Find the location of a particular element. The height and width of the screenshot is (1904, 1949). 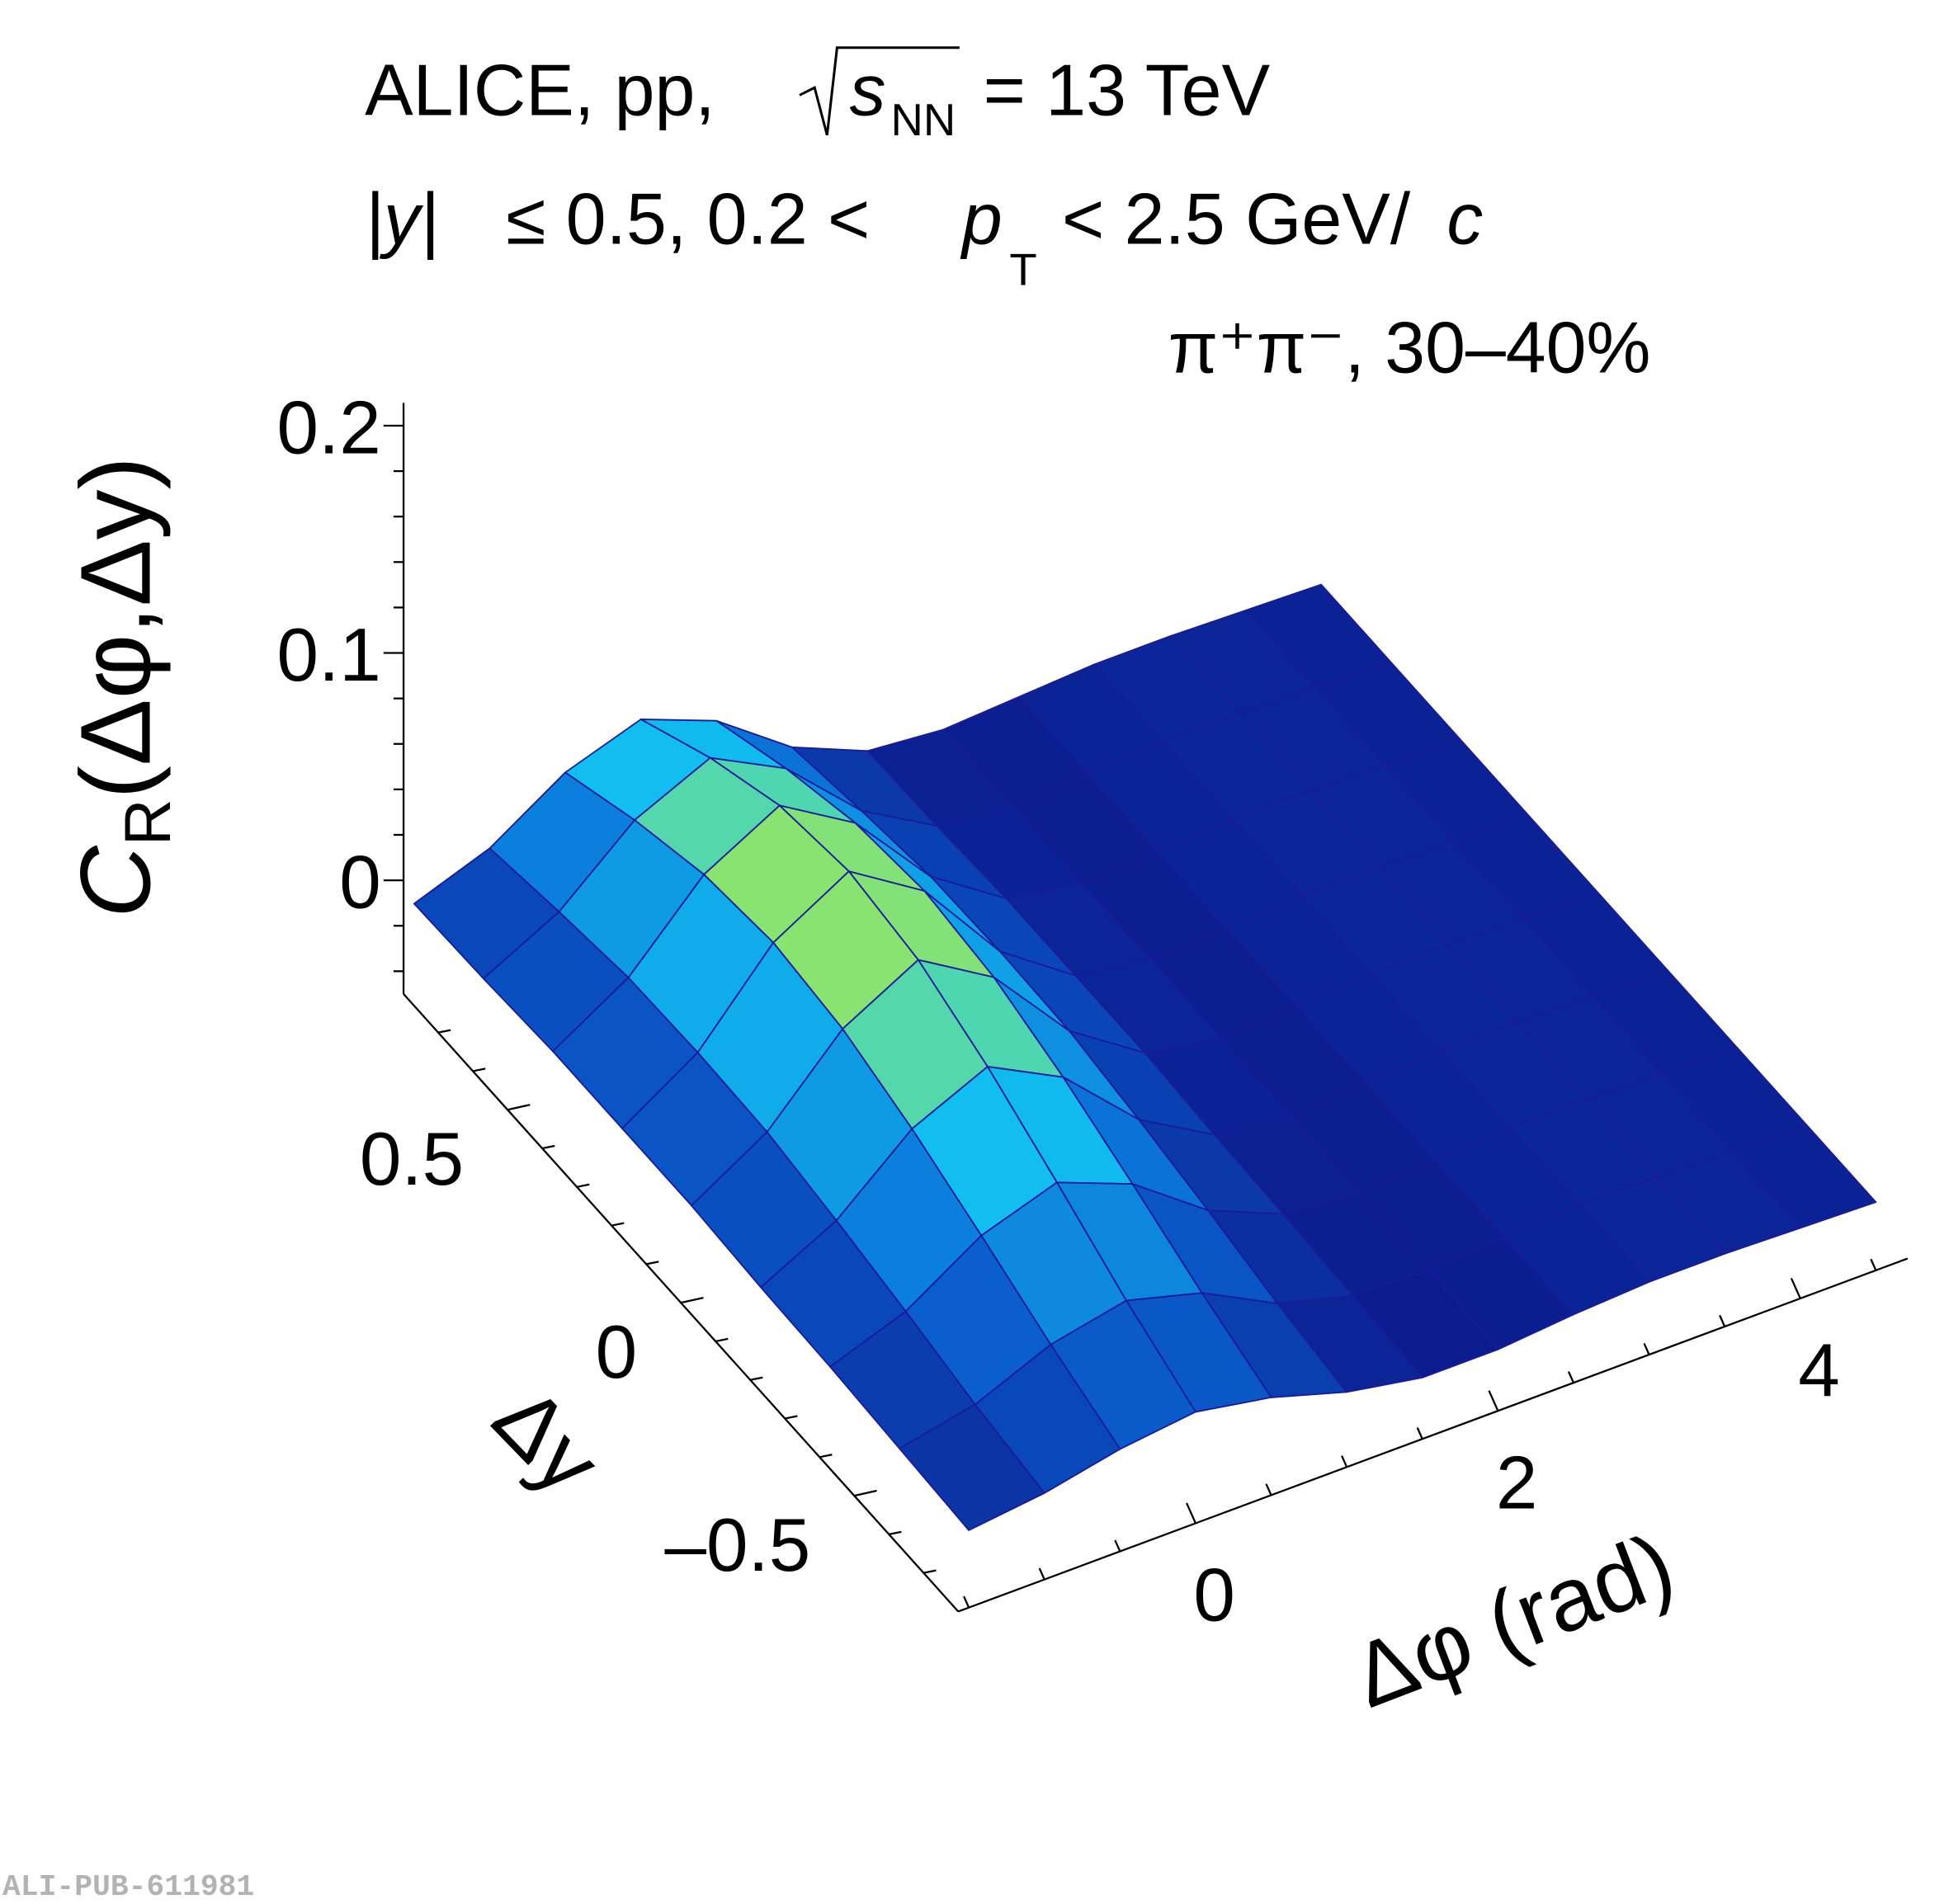

rapidity-label: |y| is located at coordinates (402, 220).